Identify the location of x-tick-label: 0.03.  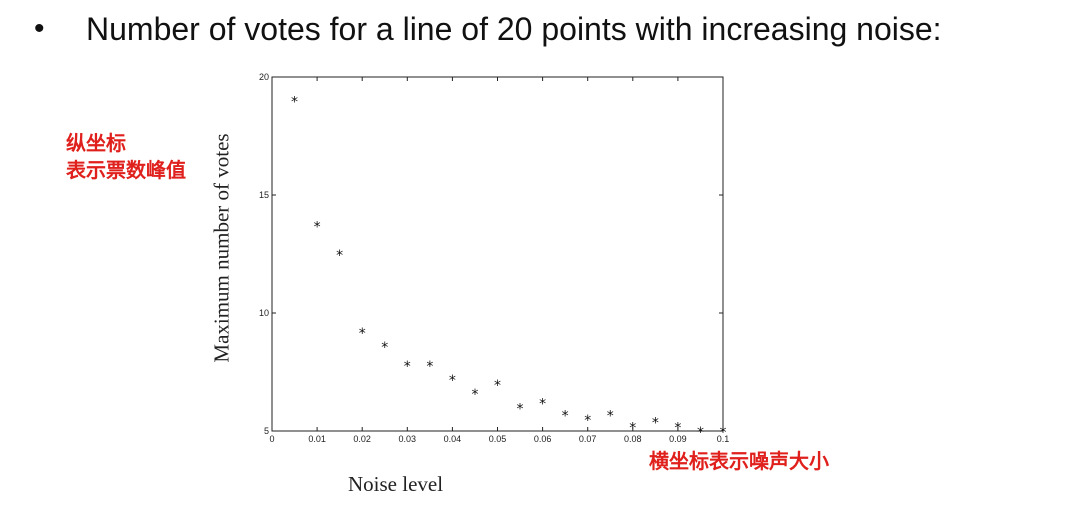
(408, 439).